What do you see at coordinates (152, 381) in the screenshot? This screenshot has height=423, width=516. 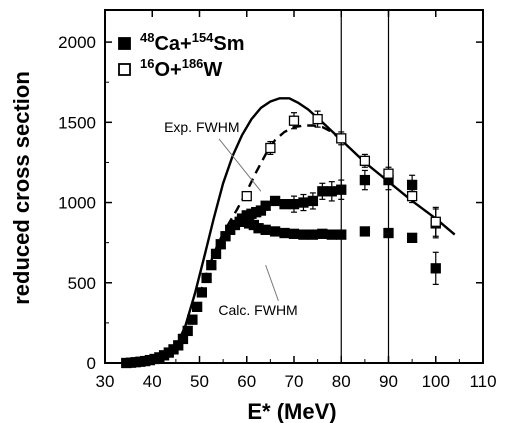 I see `x-tick-label: 40` at bounding box center [152, 381].